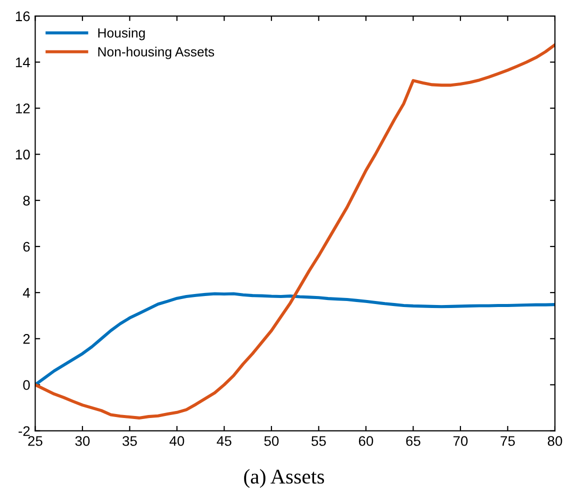 This screenshot has width=568, height=501. Describe the element at coordinates (366, 441) in the screenshot. I see `x-tick-label: 60` at that location.